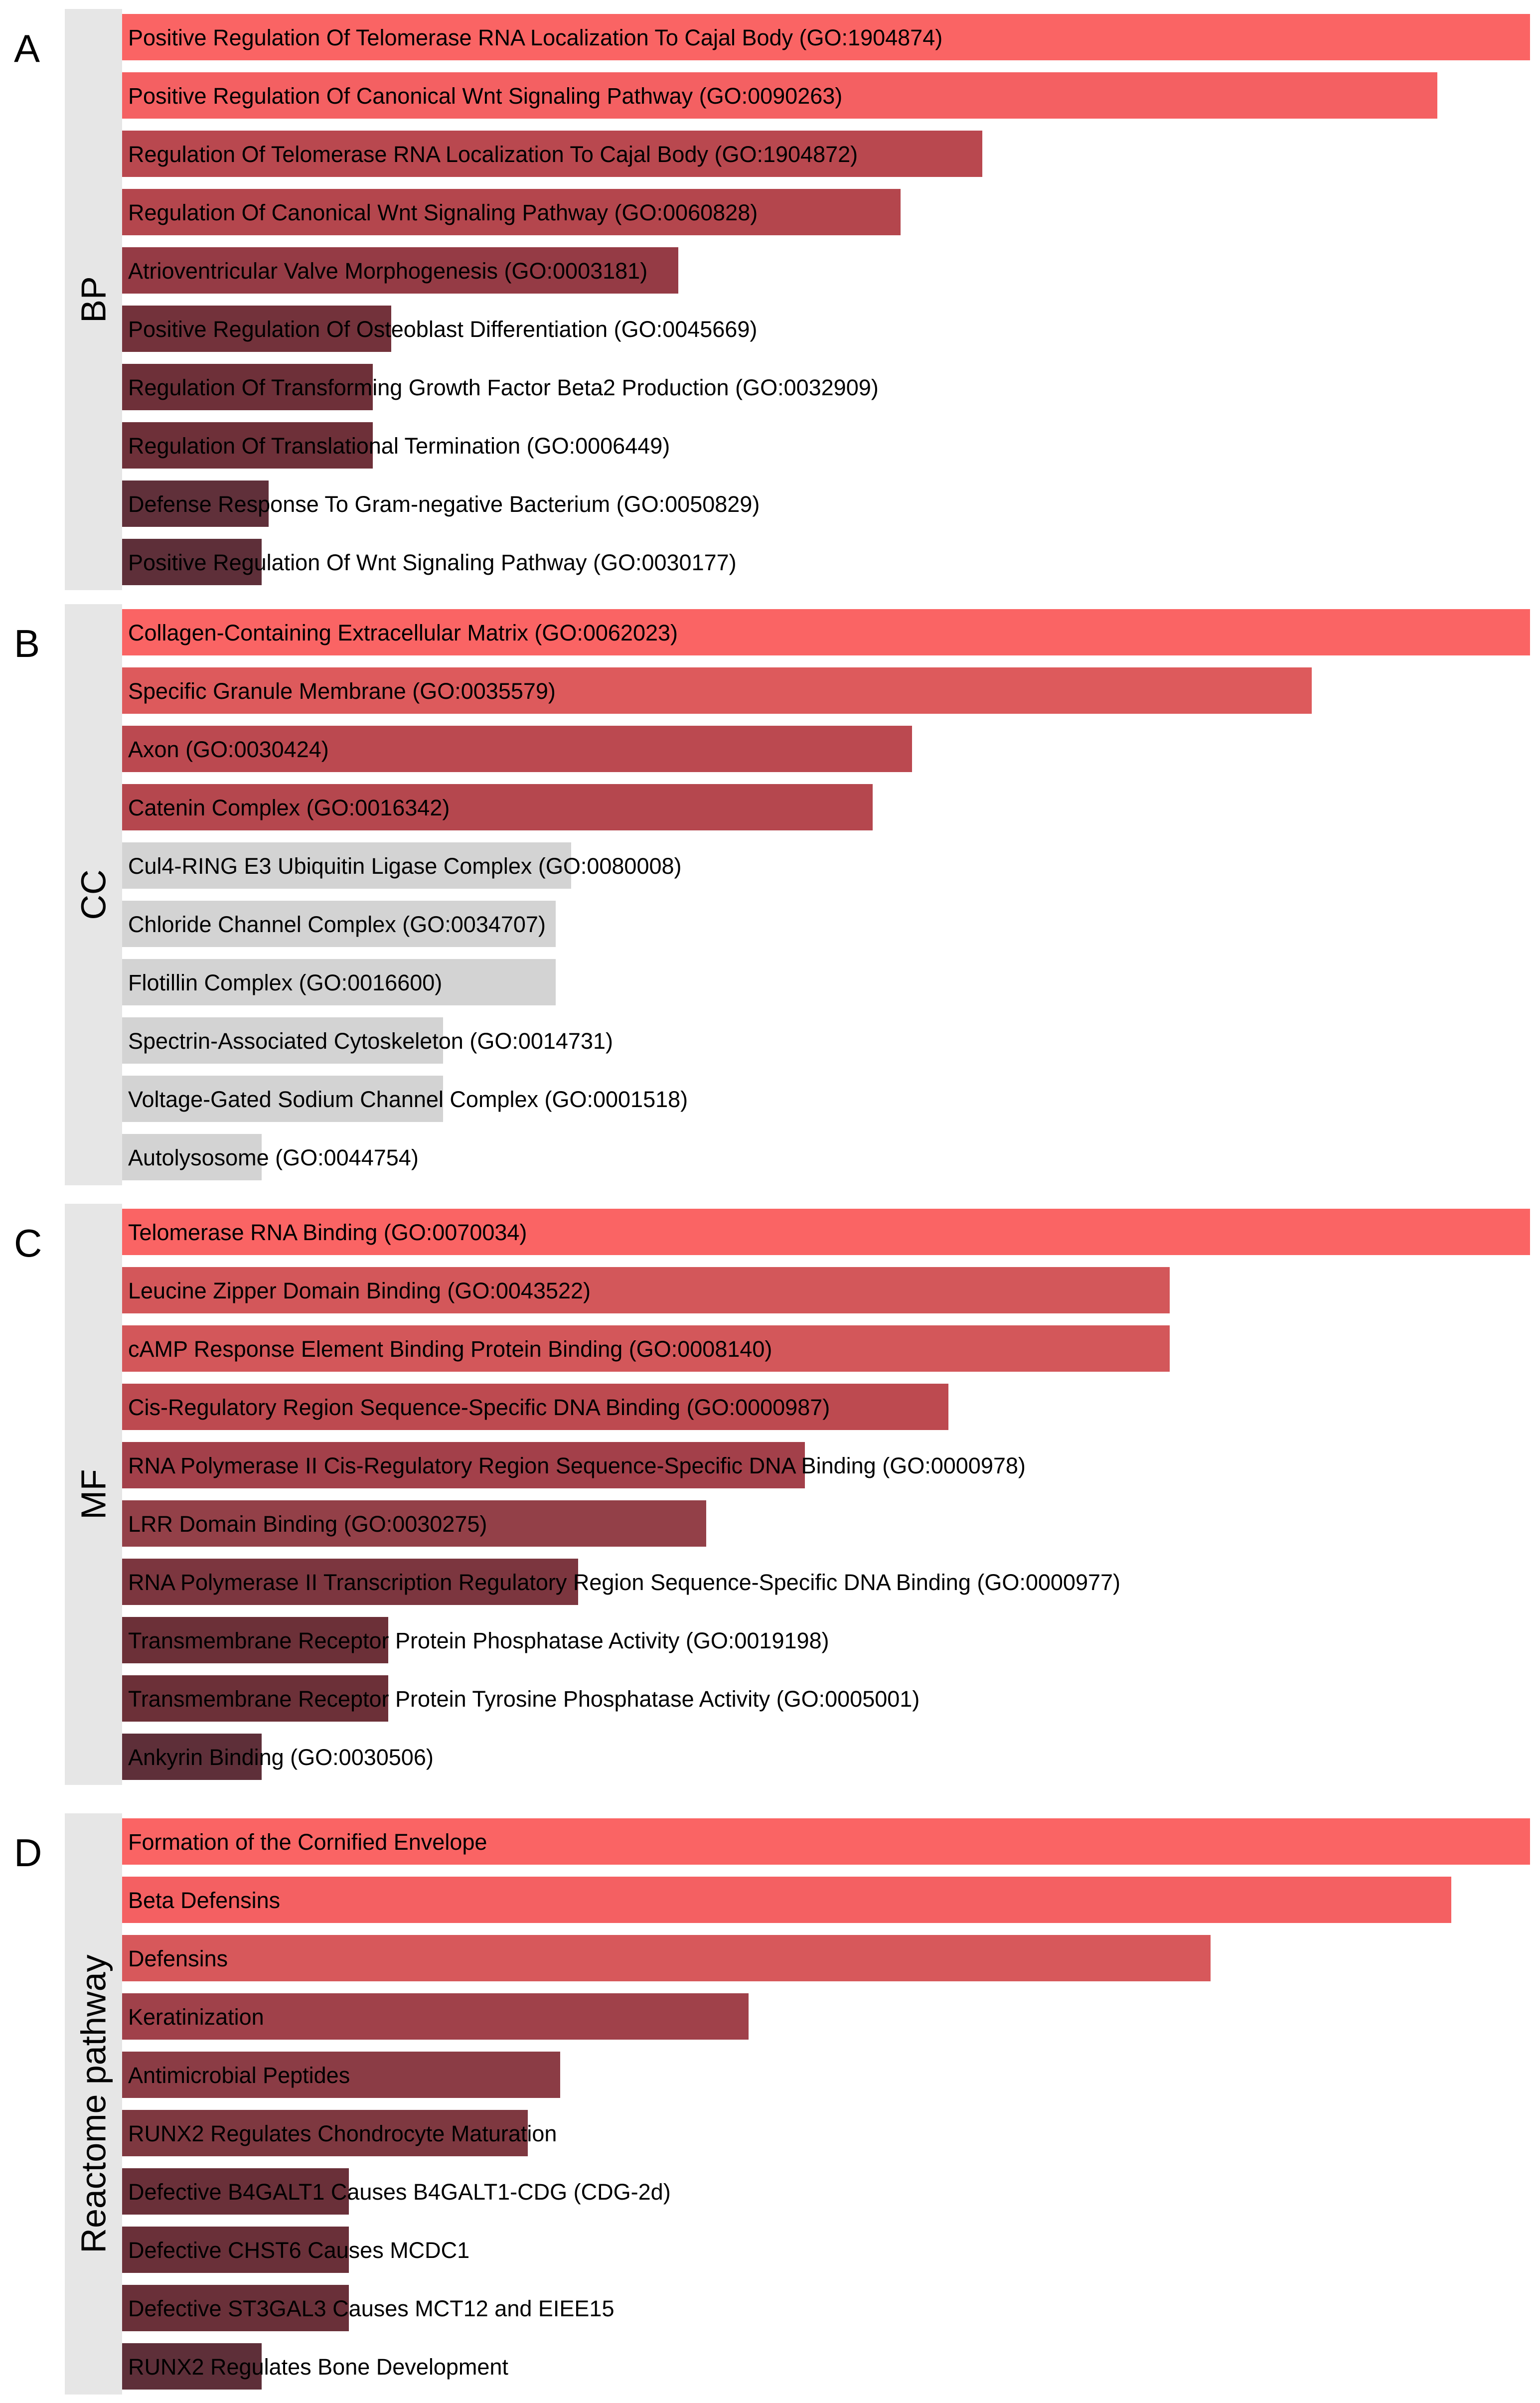 The height and width of the screenshot is (2403, 1540). Describe the element at coordinates (342, 2133) in the screenshot. I see `term-label: RUNX2 Regulates Chondrocyte Maturation` at that location.